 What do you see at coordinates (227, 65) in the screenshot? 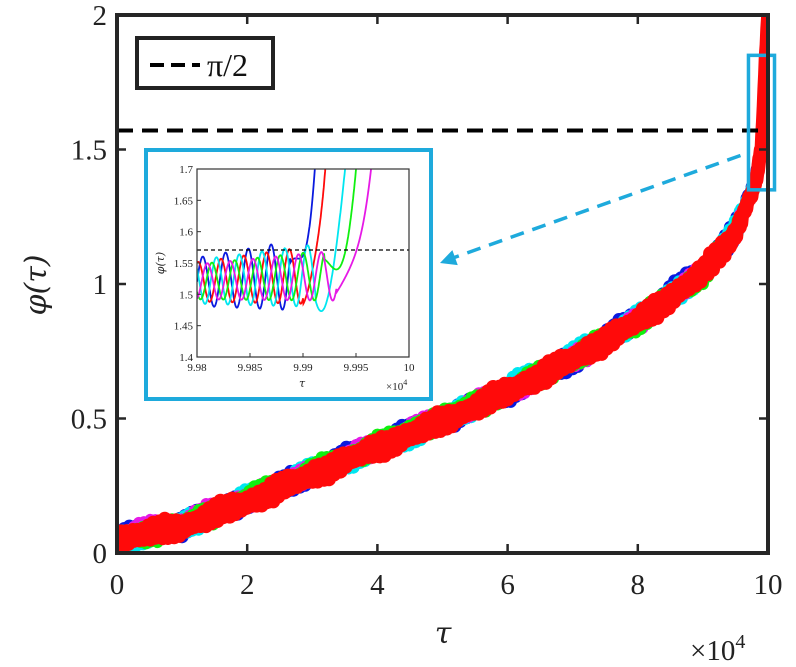
I see `legend-label: π/2` at bounding box center [227, 65].